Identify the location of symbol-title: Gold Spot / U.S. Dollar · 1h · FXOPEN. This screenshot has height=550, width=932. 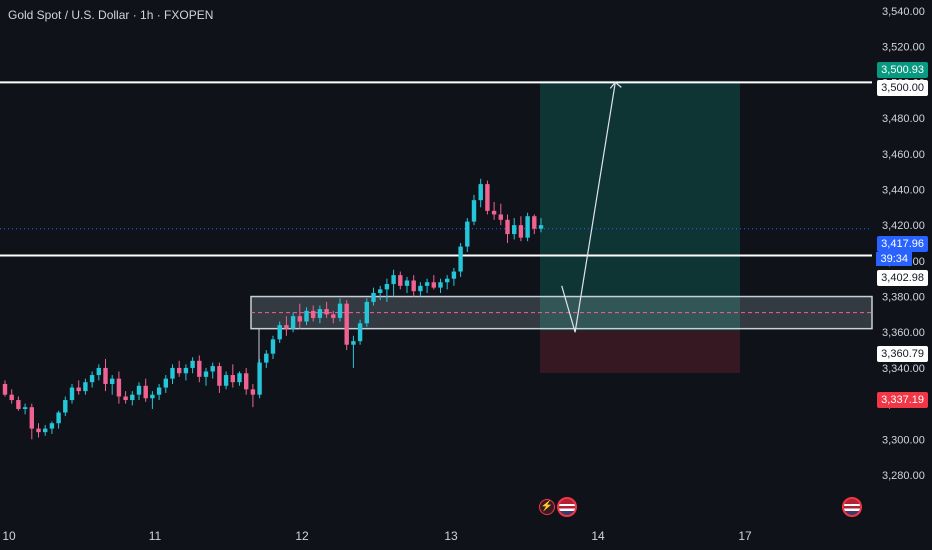
(111, 15).